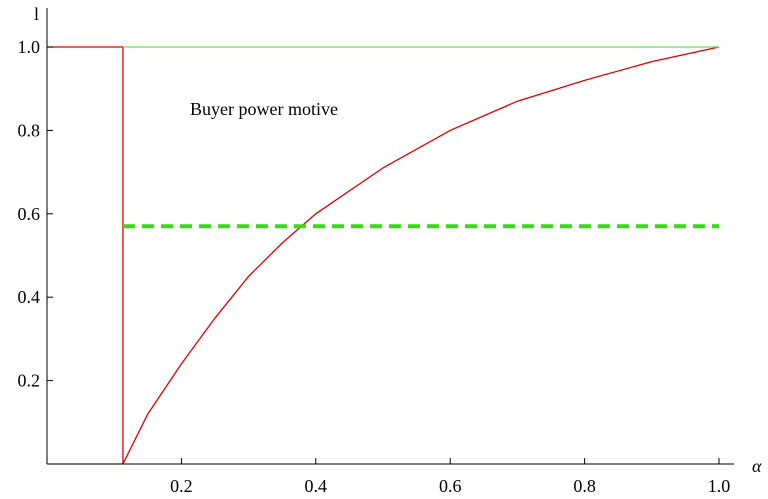  Describe the element at coordinates (36, 14) in the screenshot. I see `y-axis-title: l` at that location.